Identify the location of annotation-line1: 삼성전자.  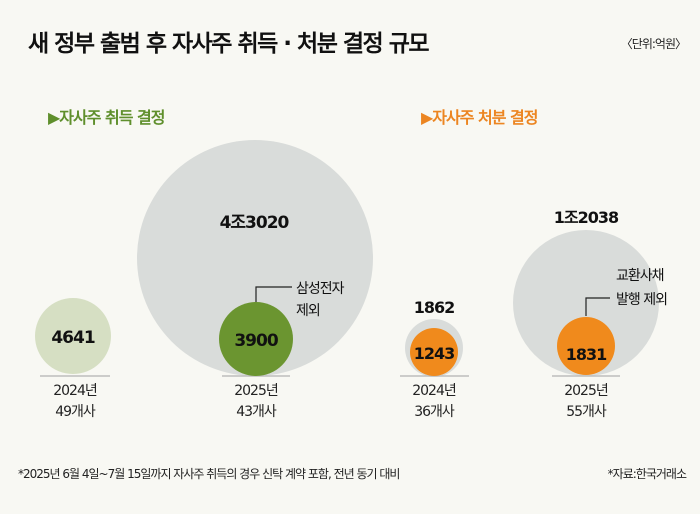
(320, 289).